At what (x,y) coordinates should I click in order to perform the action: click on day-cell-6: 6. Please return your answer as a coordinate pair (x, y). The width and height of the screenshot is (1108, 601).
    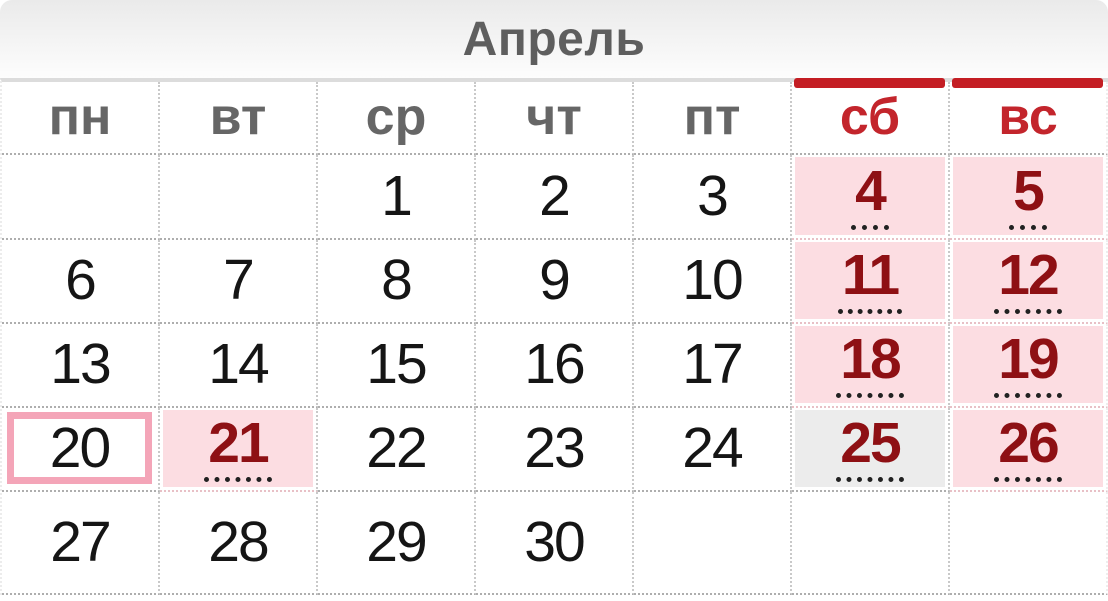
    Looking at the image, I should click on (81, 282).